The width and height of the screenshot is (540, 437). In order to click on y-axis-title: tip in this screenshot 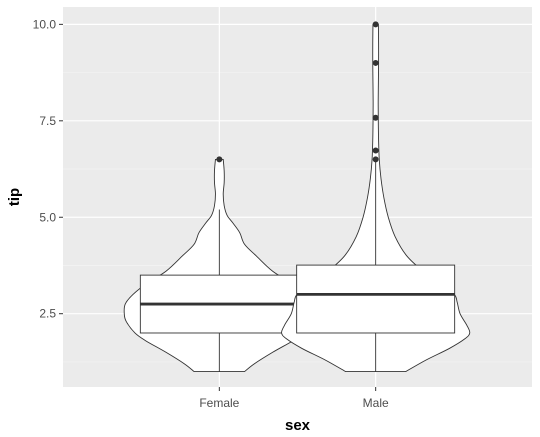, I will do `click(14, 197)`.